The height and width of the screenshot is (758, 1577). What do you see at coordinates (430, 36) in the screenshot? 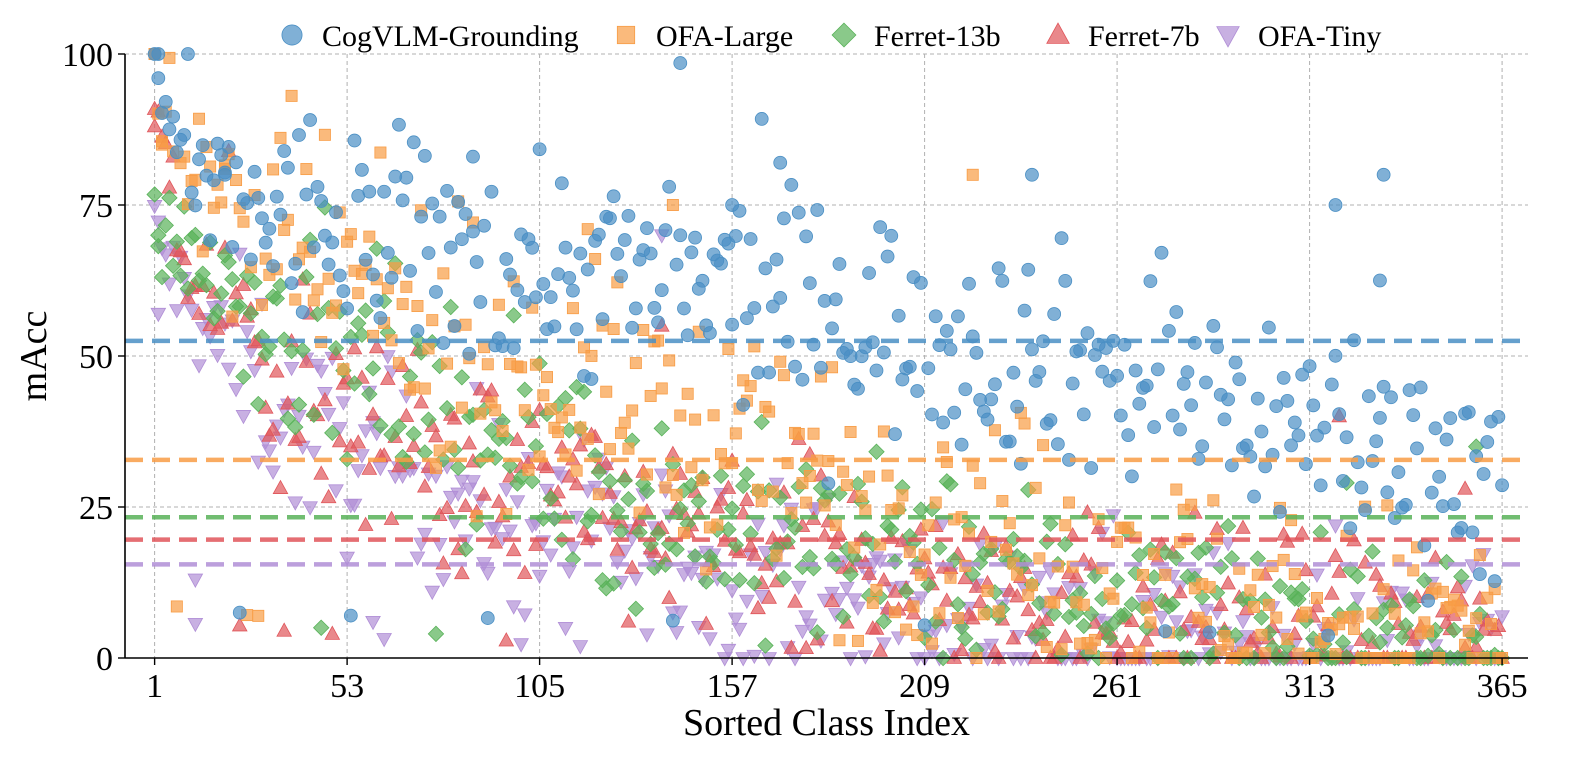
I see `legend-item: CogVLM-Grounding` at bounding box center [430, 36].